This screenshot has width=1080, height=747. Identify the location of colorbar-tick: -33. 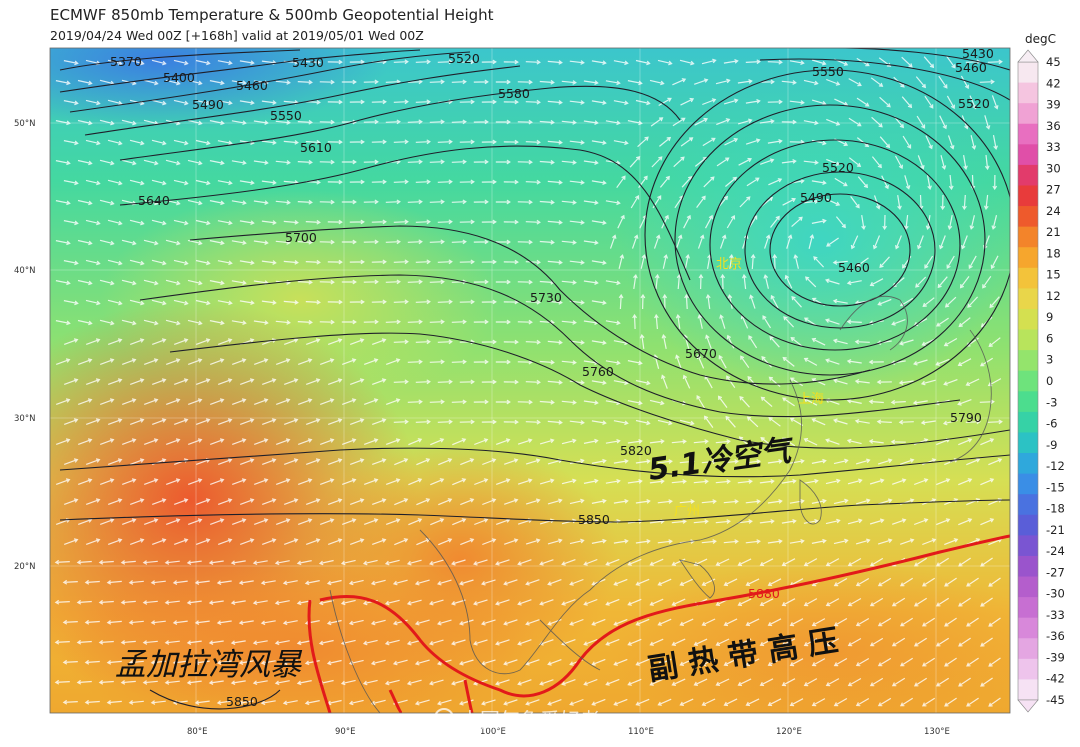
(1055, 615).